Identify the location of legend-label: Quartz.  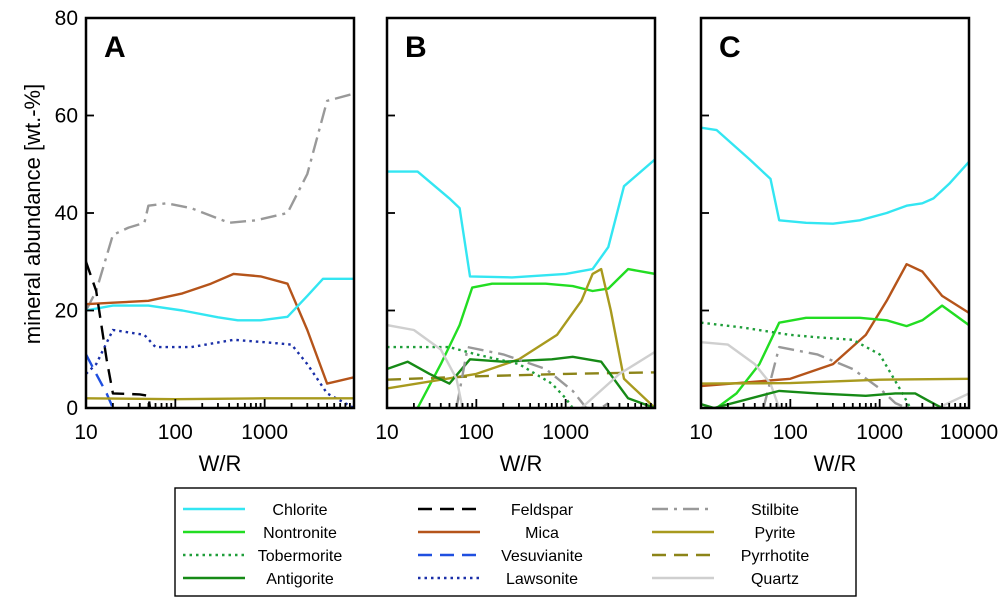
(775, 579).